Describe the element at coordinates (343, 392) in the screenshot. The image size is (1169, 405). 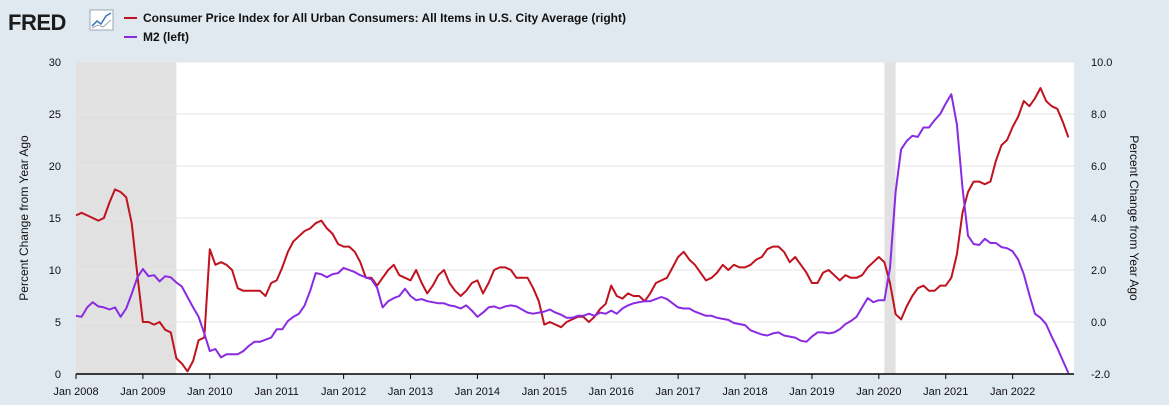
I see `x-tick-label: Jan 2012` at that location.